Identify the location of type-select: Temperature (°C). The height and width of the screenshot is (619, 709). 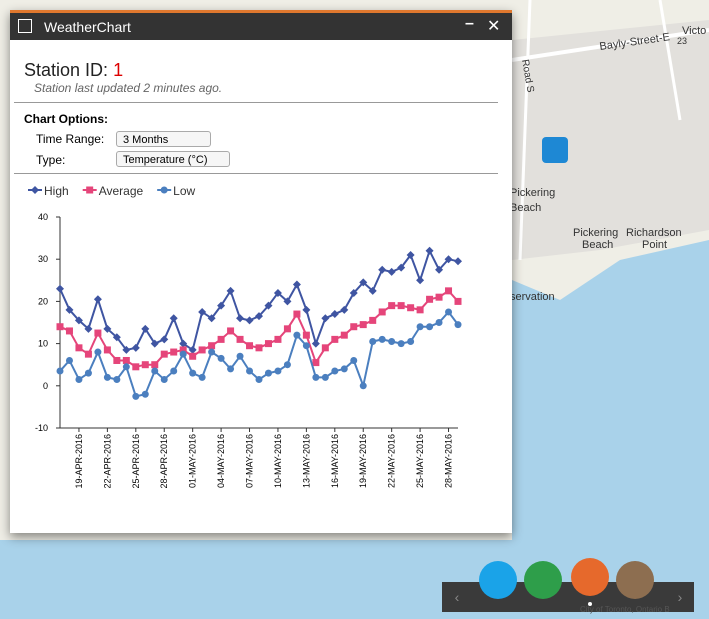
(173, 159).